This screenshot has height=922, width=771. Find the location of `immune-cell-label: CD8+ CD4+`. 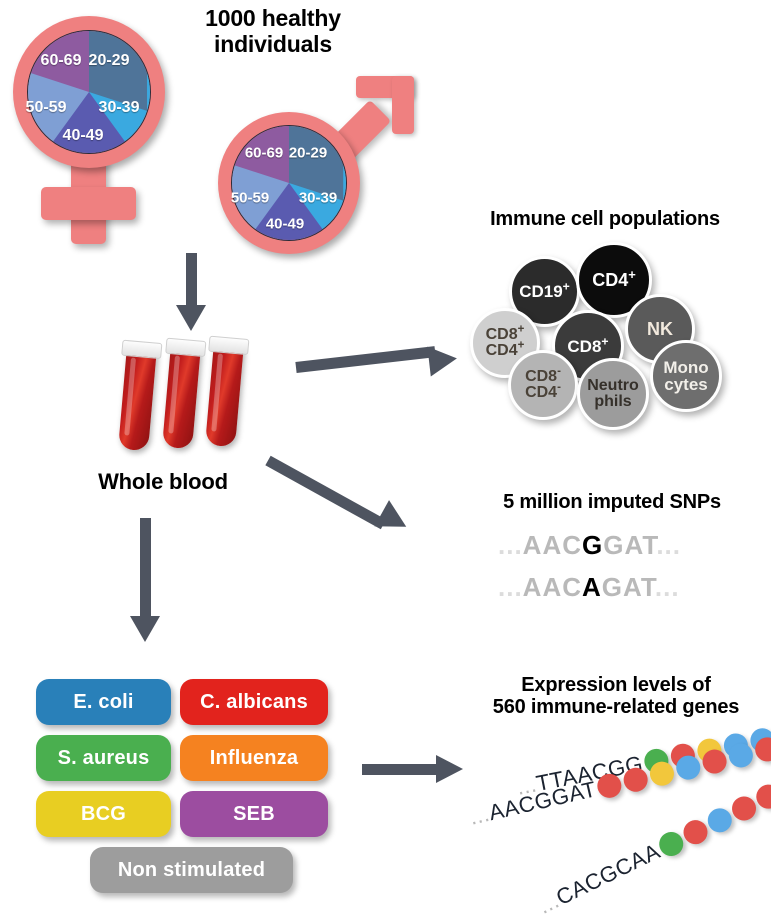

immune-cell-label: CD8+ CD4+ is located at coordinates (505, 341).